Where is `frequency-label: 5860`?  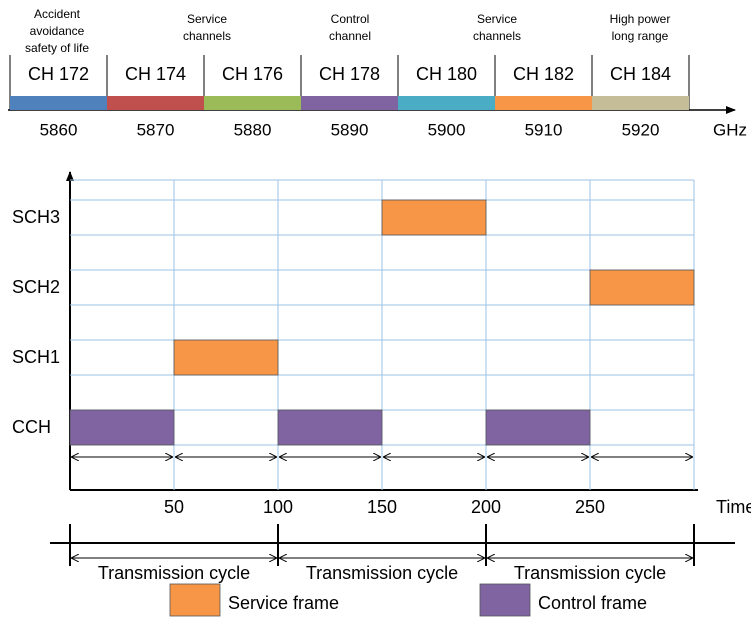 frequency-label: 5860 is located at coordinates (59, 129).